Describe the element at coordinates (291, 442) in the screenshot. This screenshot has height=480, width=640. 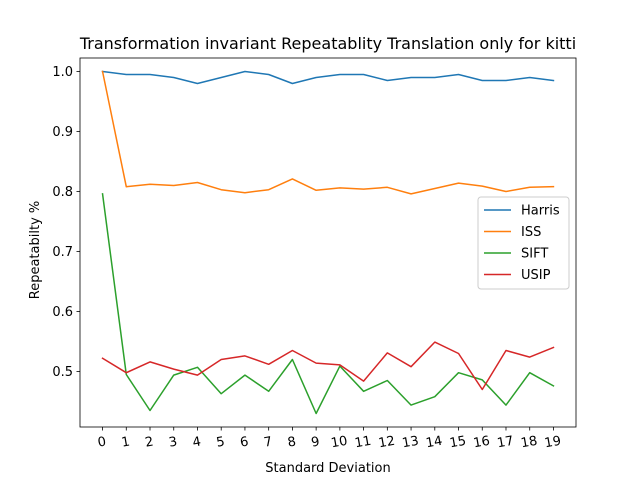
I see `x-tick-label: 8` at that location.